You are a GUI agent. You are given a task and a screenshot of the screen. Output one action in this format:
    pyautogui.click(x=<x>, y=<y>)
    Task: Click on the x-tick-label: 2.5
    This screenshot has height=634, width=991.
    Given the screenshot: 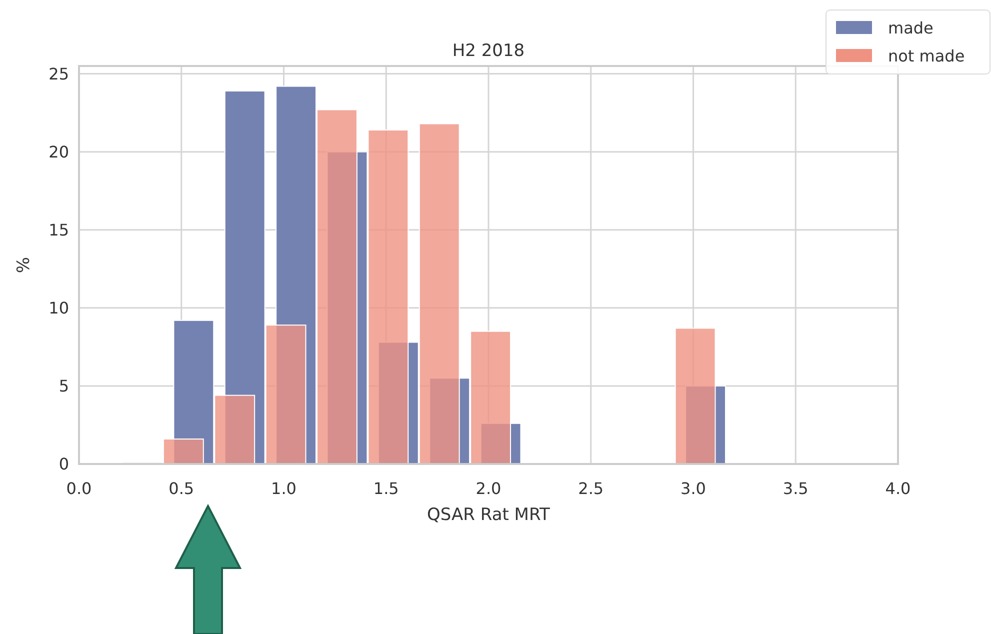 What is the action you would take?
    pyautogui.click(x=591, y=488)
    